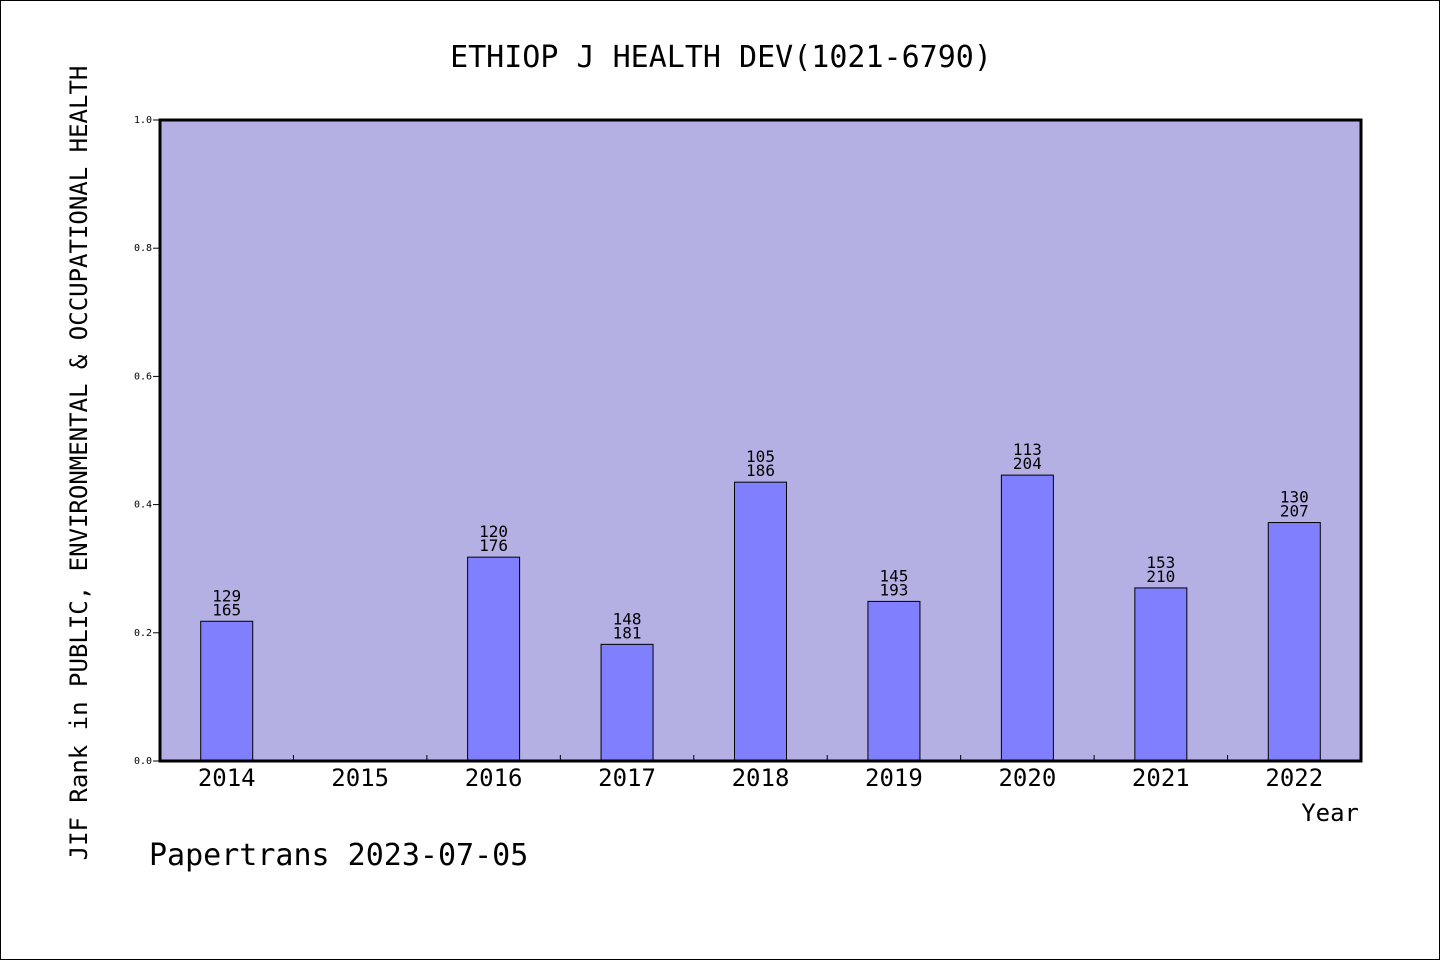 The width and height of the screenshot is (1440, 964). What do you see at coordinates (1161, 778) in the screenshot?
I see `x-tick-label-2021: 2021` at bounding box center [1161, 778].